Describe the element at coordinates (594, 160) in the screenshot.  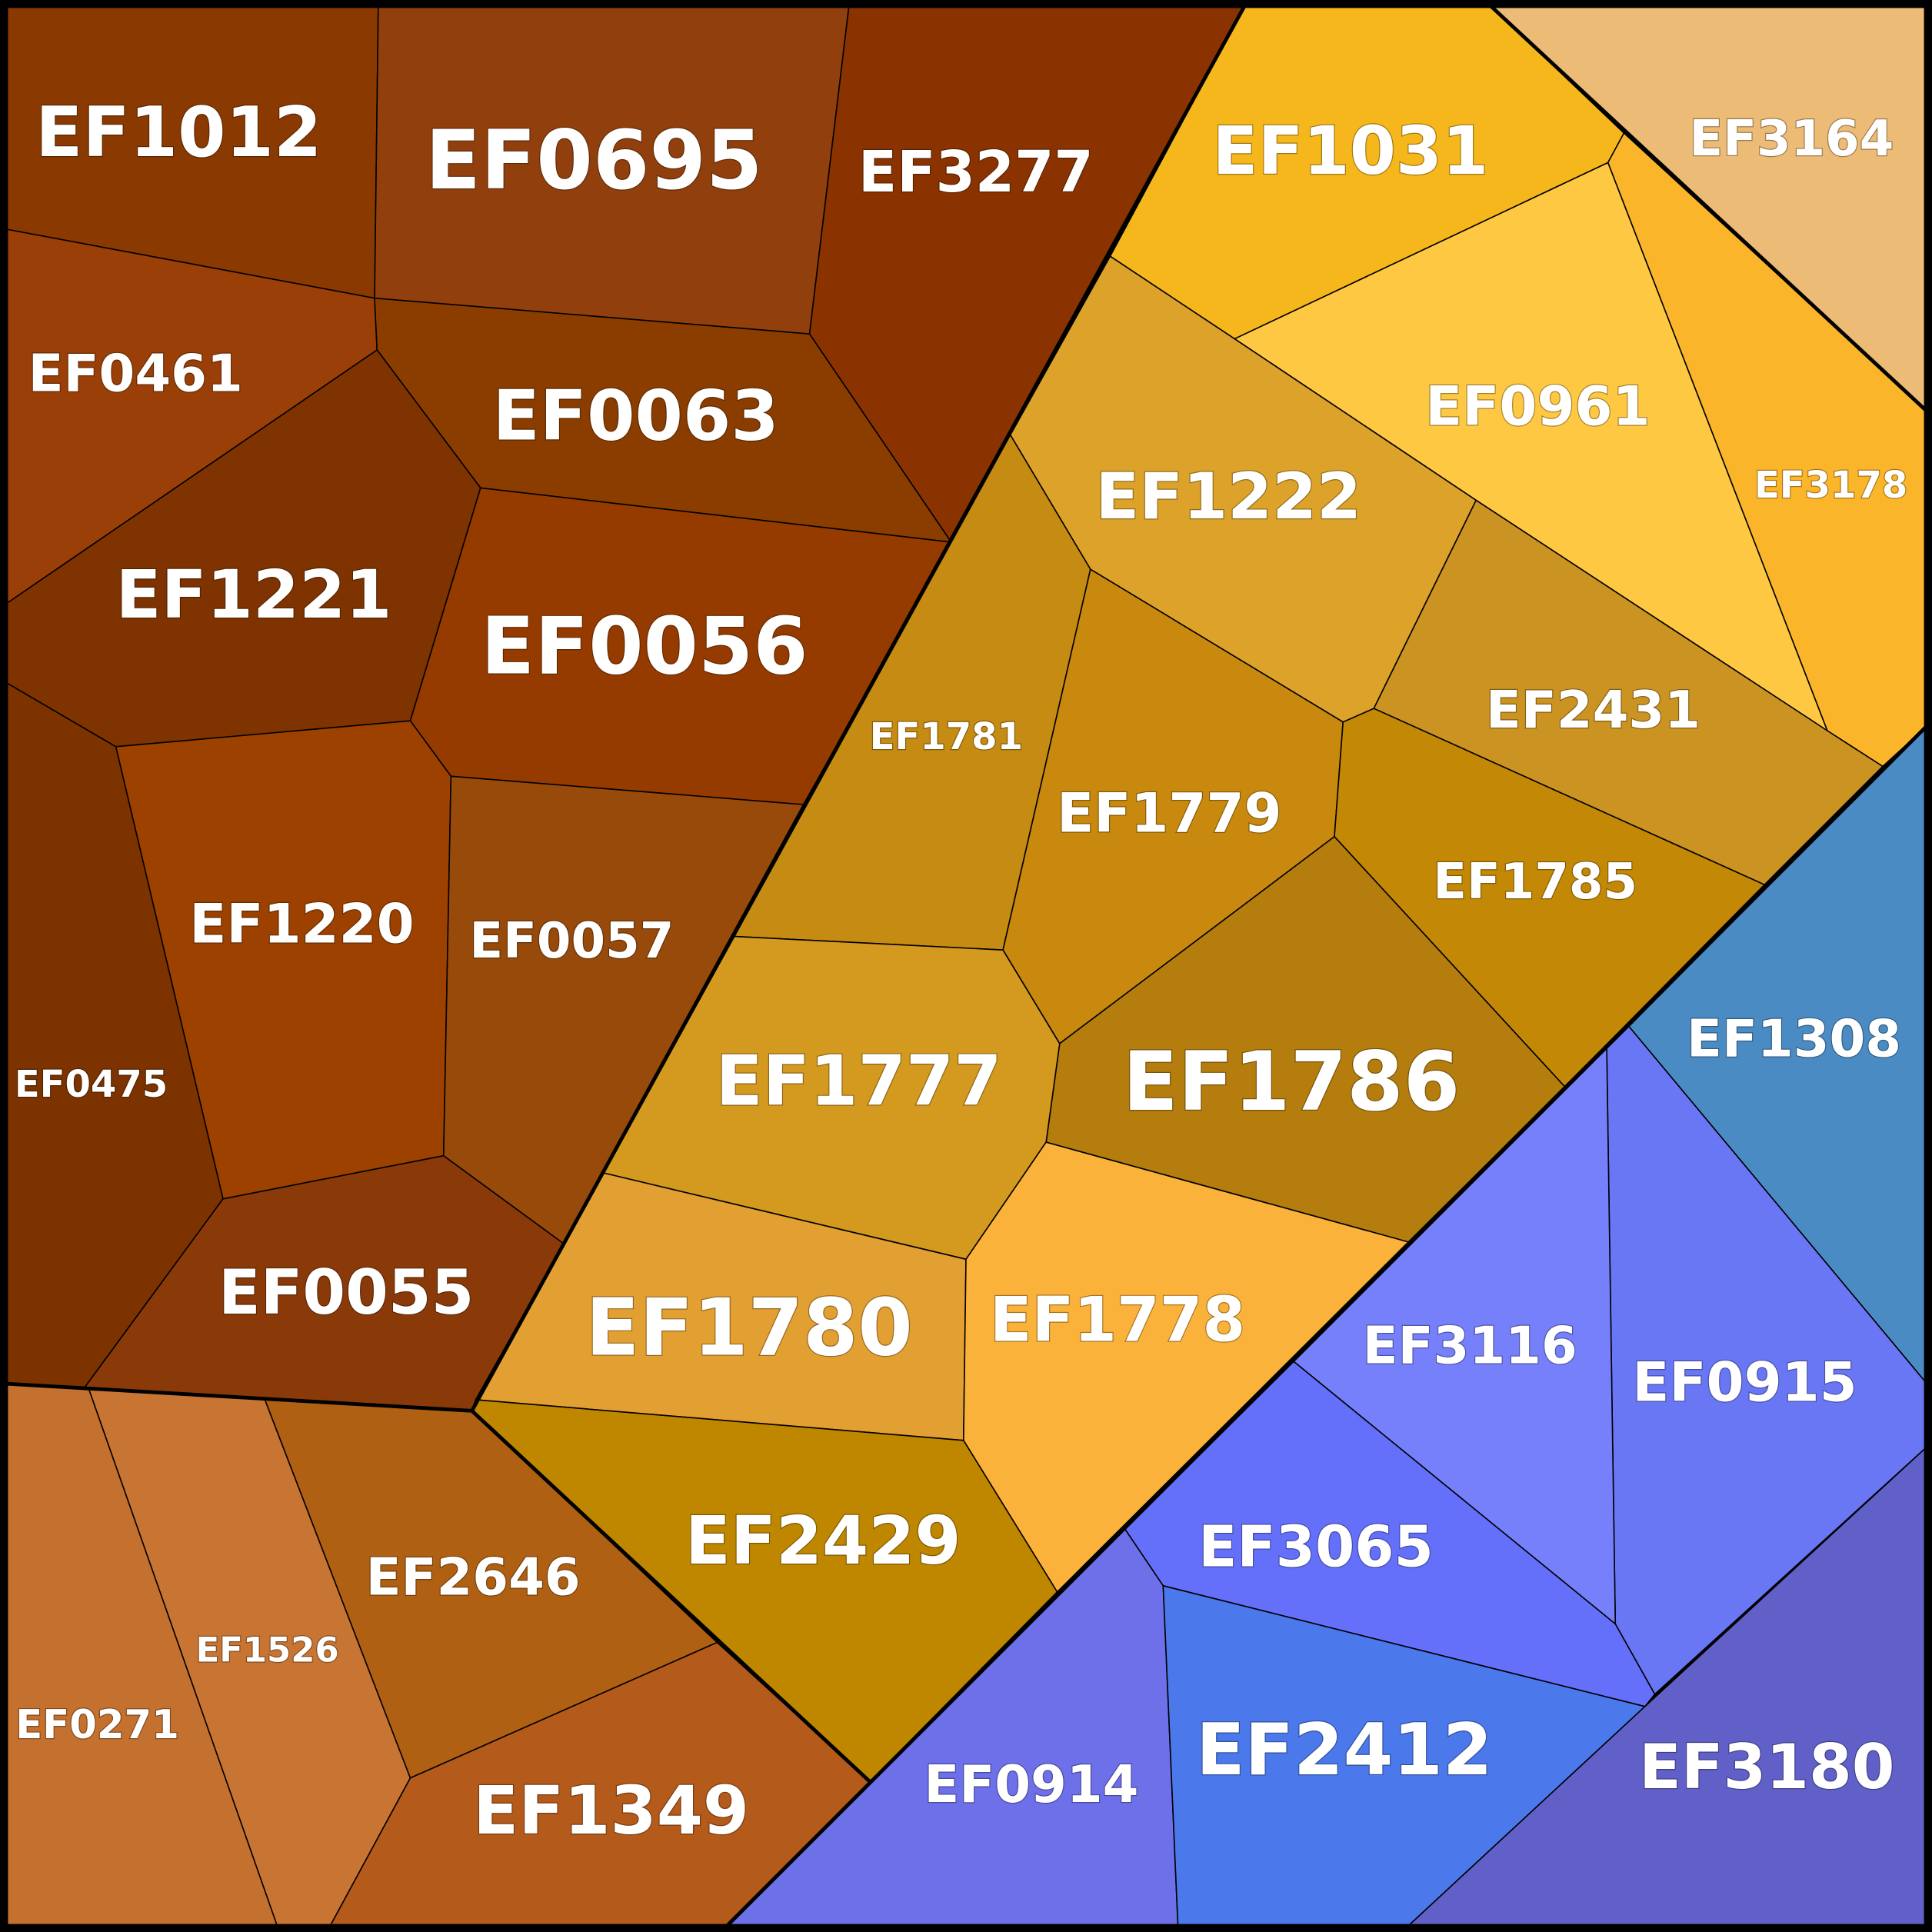
I see `cell-label: EF0695` at that location.